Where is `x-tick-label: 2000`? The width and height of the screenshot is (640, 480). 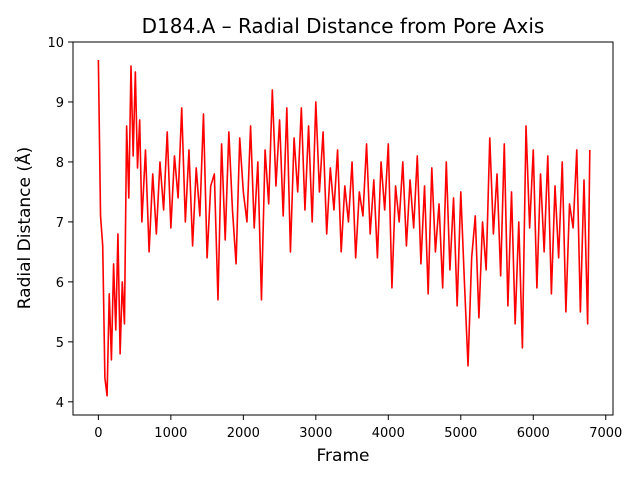
x-tick-label: 2000 is located at coordinates (243, 433).